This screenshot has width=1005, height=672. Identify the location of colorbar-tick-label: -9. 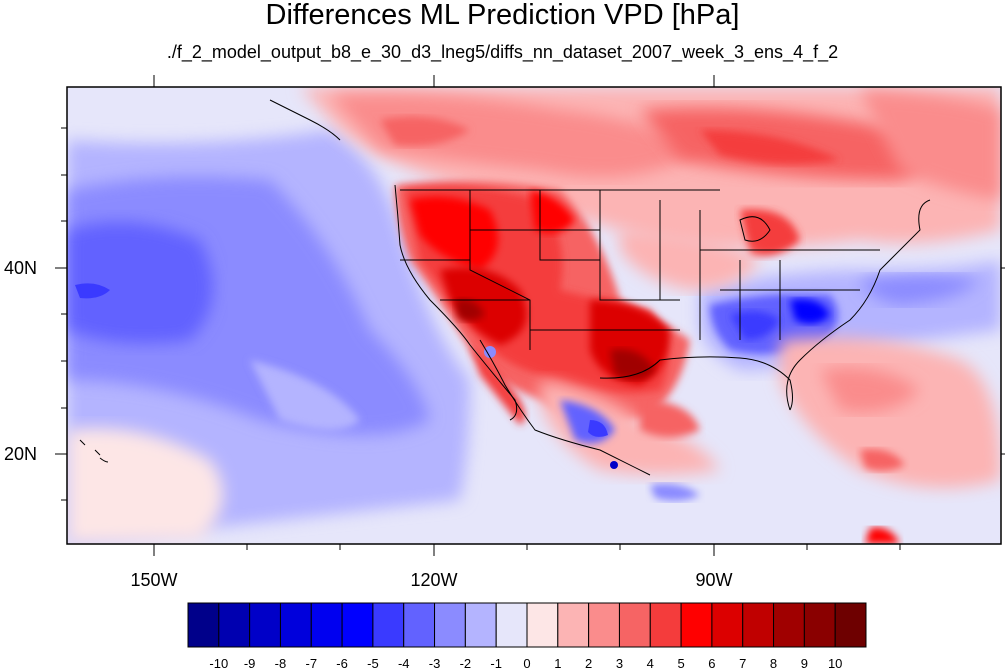
(249, 663).